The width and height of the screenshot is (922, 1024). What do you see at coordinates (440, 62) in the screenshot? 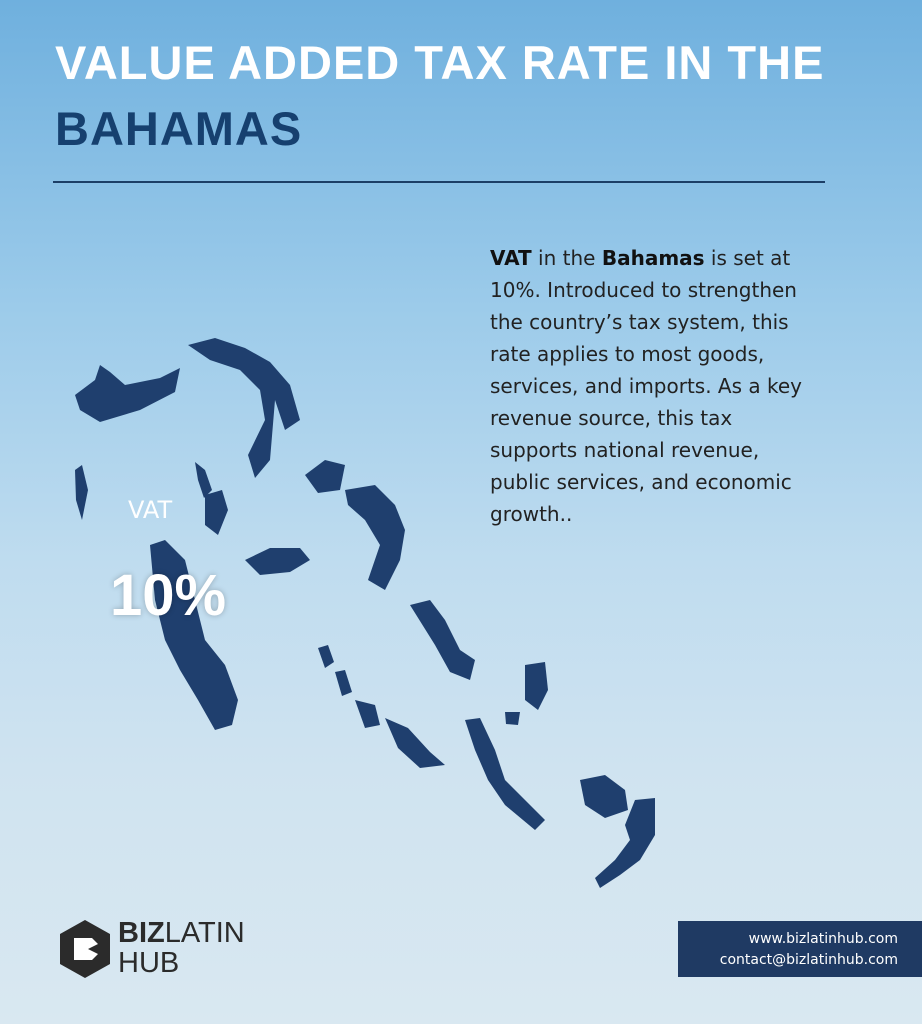
I see `title-line: VALUE ADDED TAX RATE IN THE` at bounding box center [440, 62].